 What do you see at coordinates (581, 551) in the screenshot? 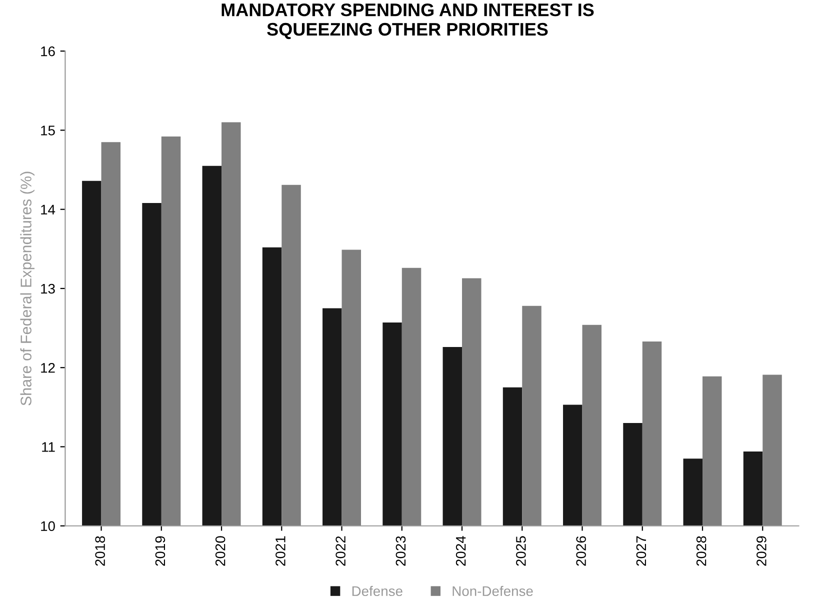
I see `x-tick-label: 2026` at bounding box center [581, 551].